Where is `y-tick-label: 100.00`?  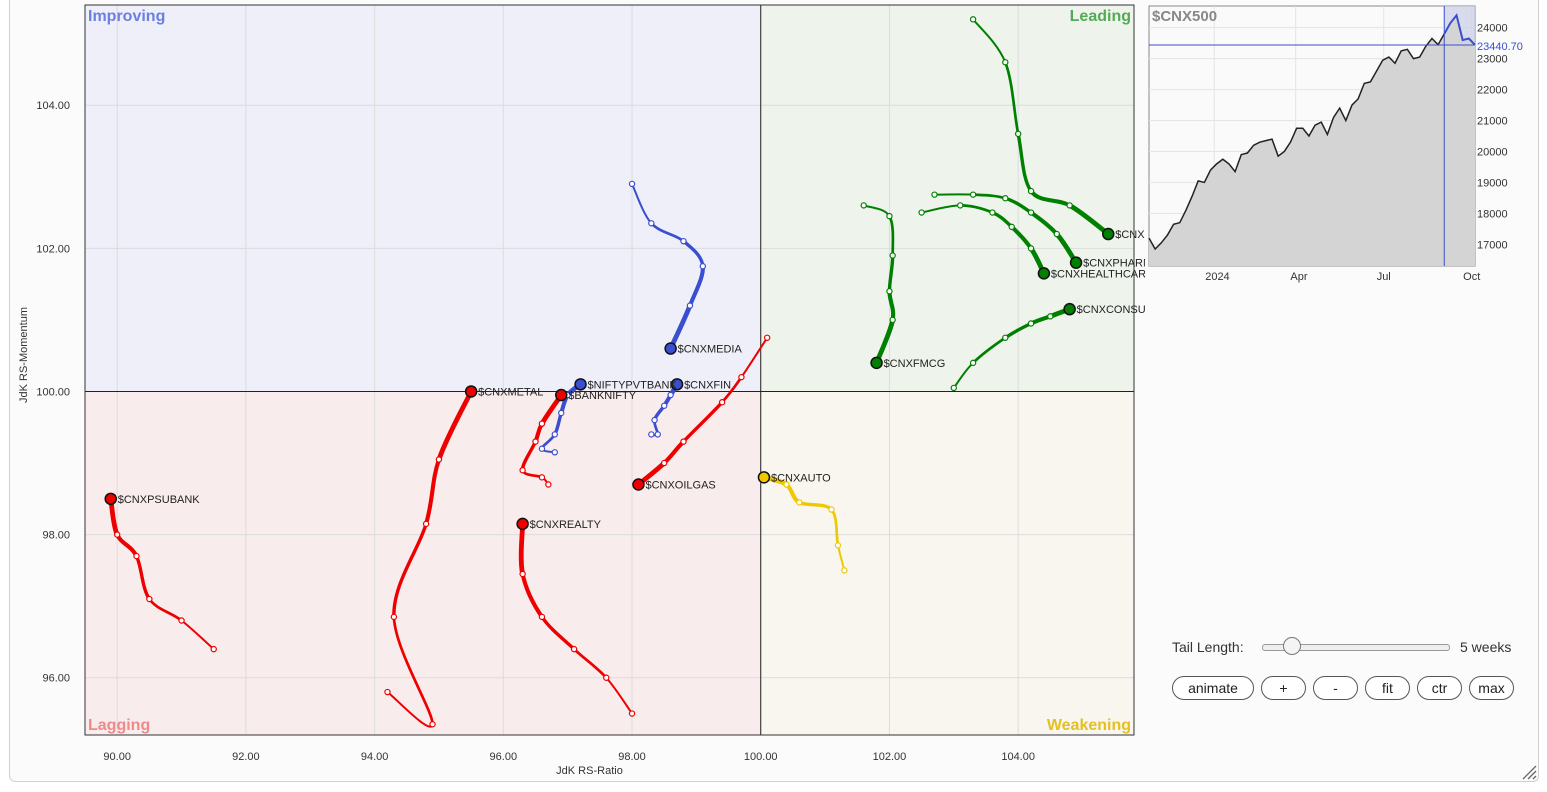 y-tick-label: 100.00 is located at coordinates (53, 392).